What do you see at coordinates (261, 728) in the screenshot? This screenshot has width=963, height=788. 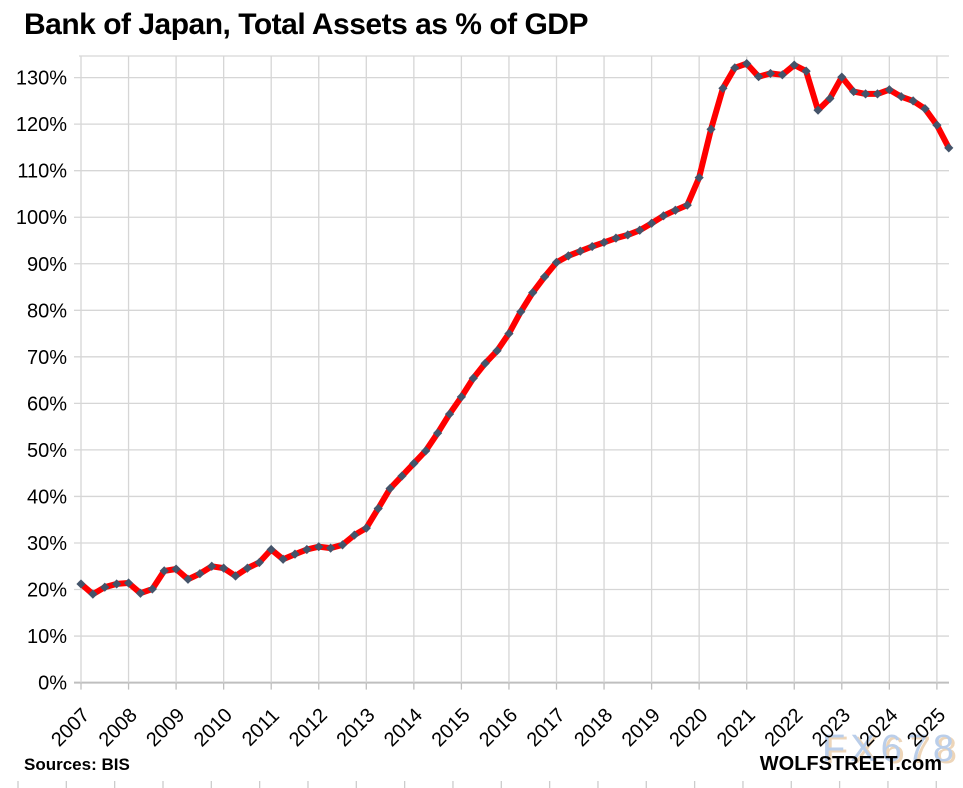 I see `x-axis-year-label: 2011` at bounding box center [261, 728].